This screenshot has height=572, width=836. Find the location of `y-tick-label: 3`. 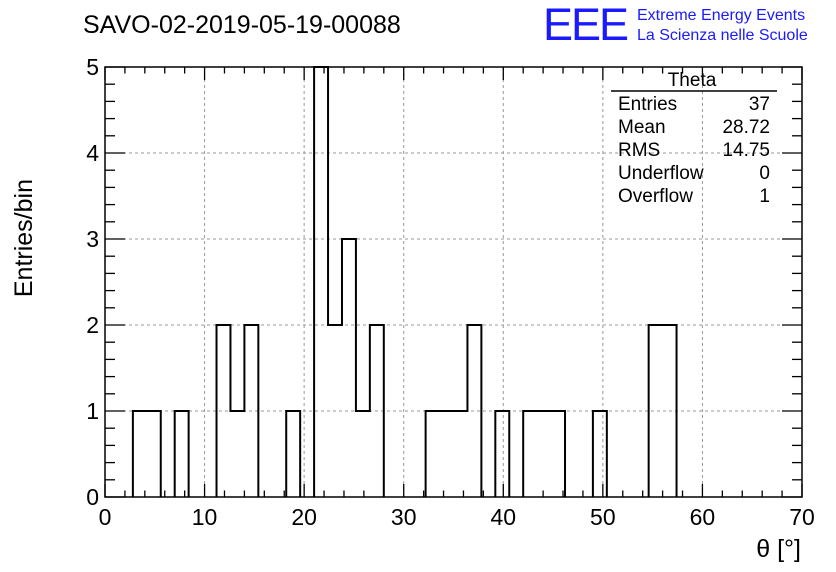

y-tick-label: 3 is located at coordinates (92, 239).